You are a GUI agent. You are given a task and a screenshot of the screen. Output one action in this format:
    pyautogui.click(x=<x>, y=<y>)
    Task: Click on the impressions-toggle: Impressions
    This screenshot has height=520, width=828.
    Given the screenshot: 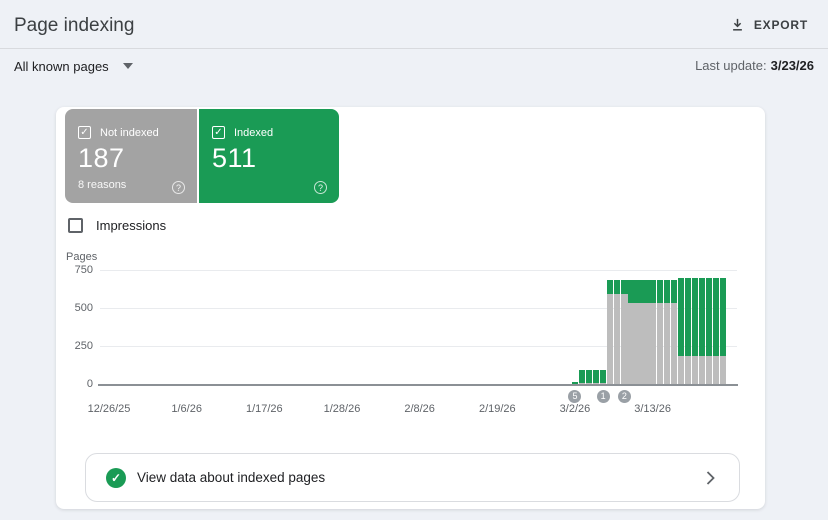 What is the action you would take?
    pyautogui.click(x=117, y=225)
    